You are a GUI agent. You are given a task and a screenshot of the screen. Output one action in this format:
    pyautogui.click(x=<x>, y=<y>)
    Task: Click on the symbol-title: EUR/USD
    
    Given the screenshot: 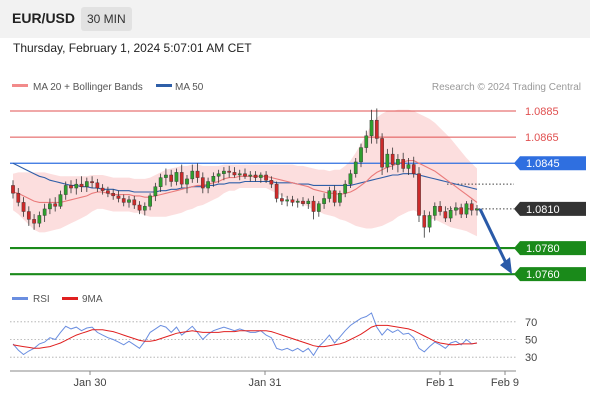 What is the action you would take?
    pyautogui.click(x=44, y=18)
    